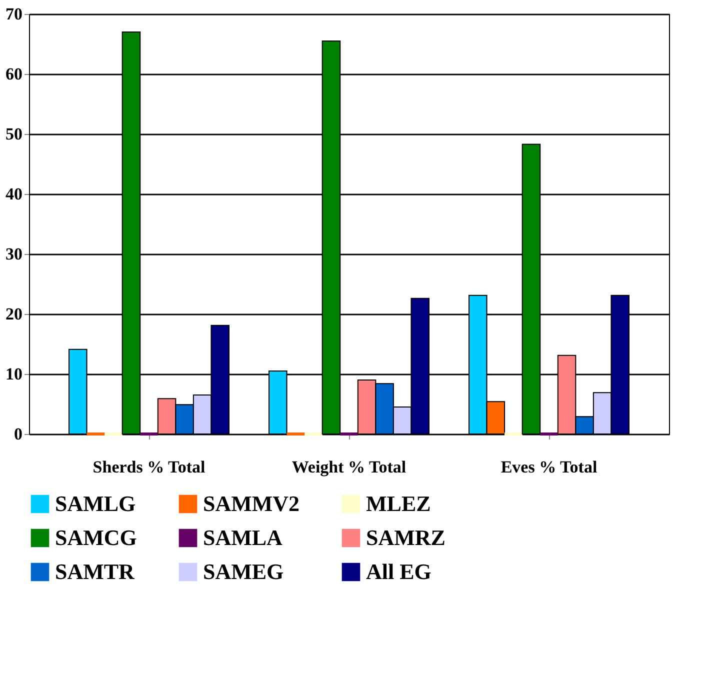  What do you see at coordinates (349, 467) in the screenshot?
I see `x-tick-label: Weight % Total` at bounding box center [349, 467].